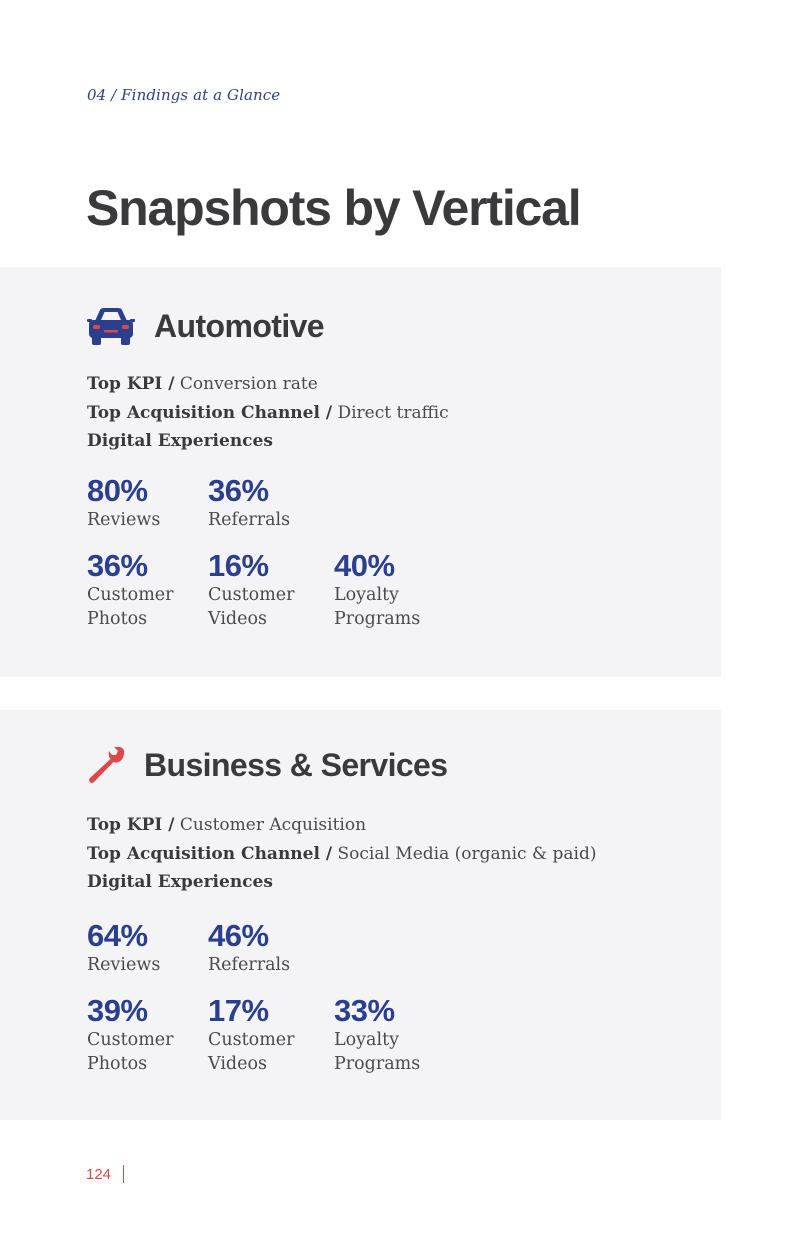 Image resolution: width=808 pixels, height=1248 pixels. What do you see at coordinates (202, 384) in the screenshot?
I see `top-kpi-row: Top KPI / Conversion rate` at bounding box center [202, 384].